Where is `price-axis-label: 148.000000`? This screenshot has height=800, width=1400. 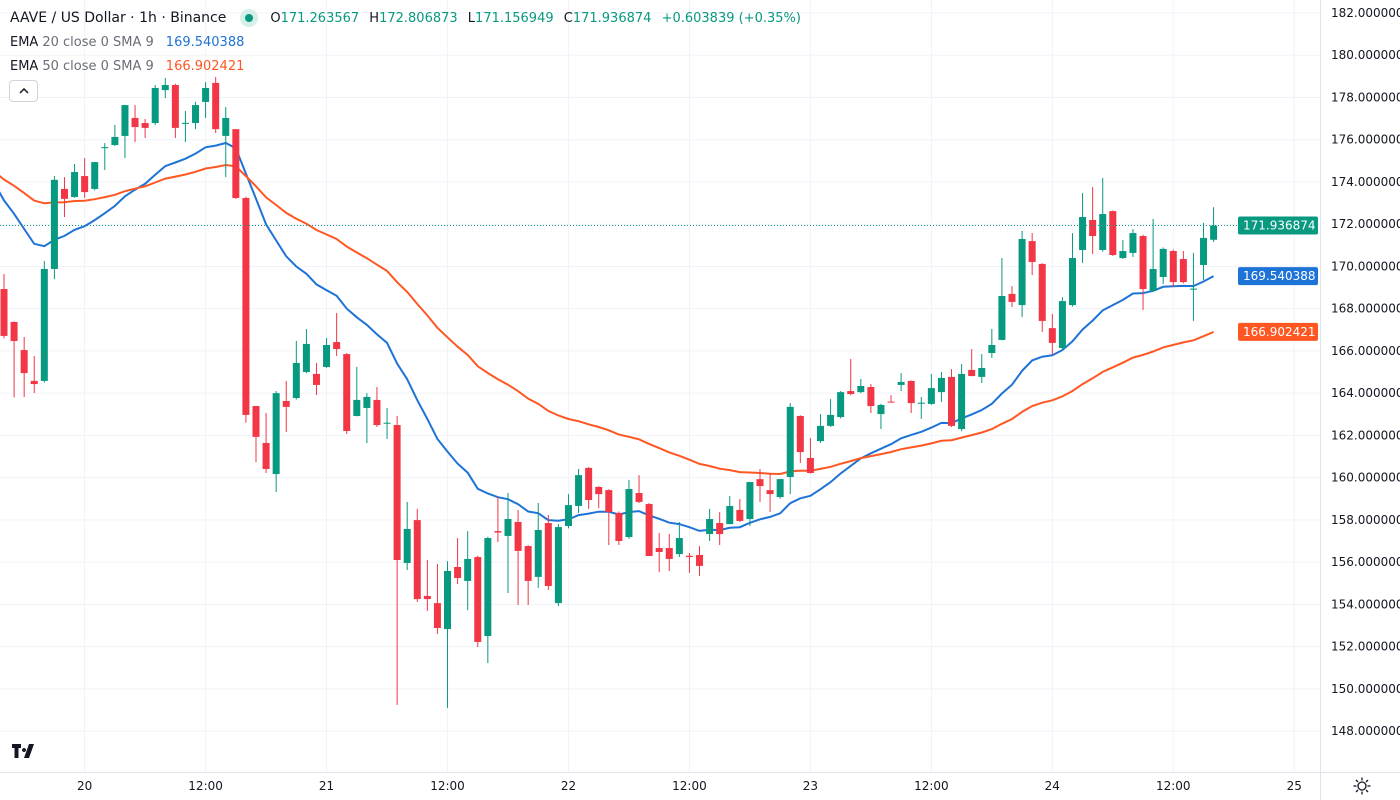 price-axis-label: 148.000000 is located at coordinates (1365, 731).